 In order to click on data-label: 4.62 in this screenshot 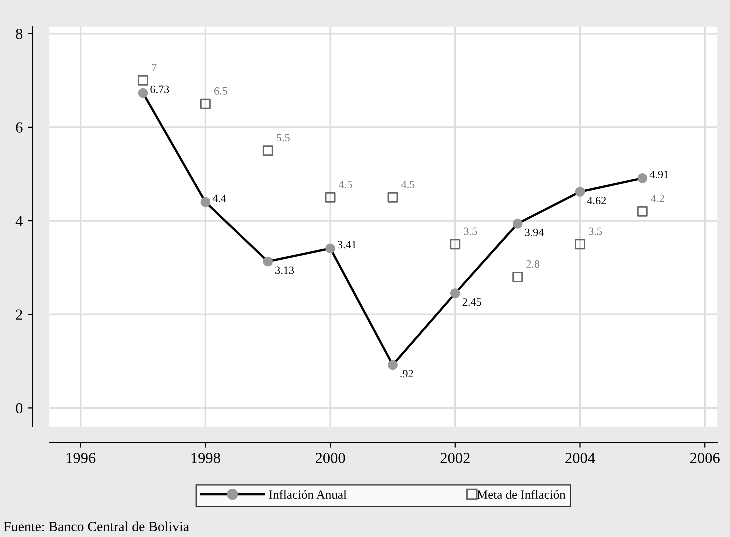, I will do `click(596, 201)`.